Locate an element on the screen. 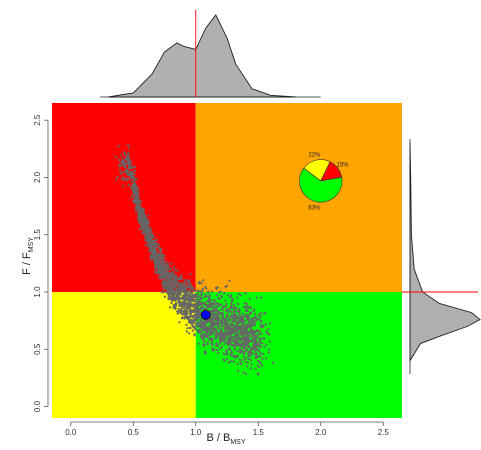 The width and height of the screenshot is (481, 450). x-tick-label: 0.0 is located at coordinates (71, 432).